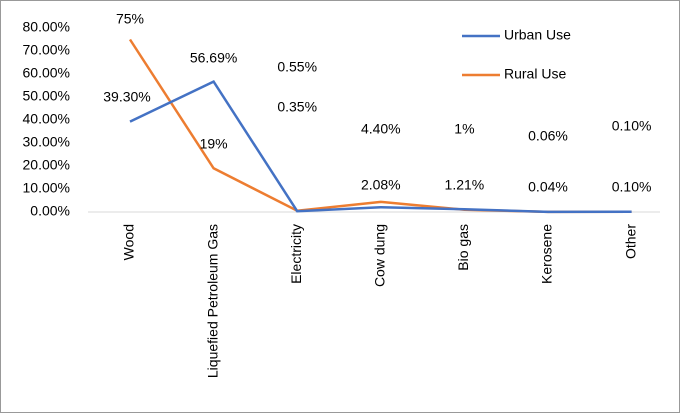  What do you see at coordinates (129, 242) in the screenshot?
I see `x-tick-label: Wood` at bounding box center [129, 242].